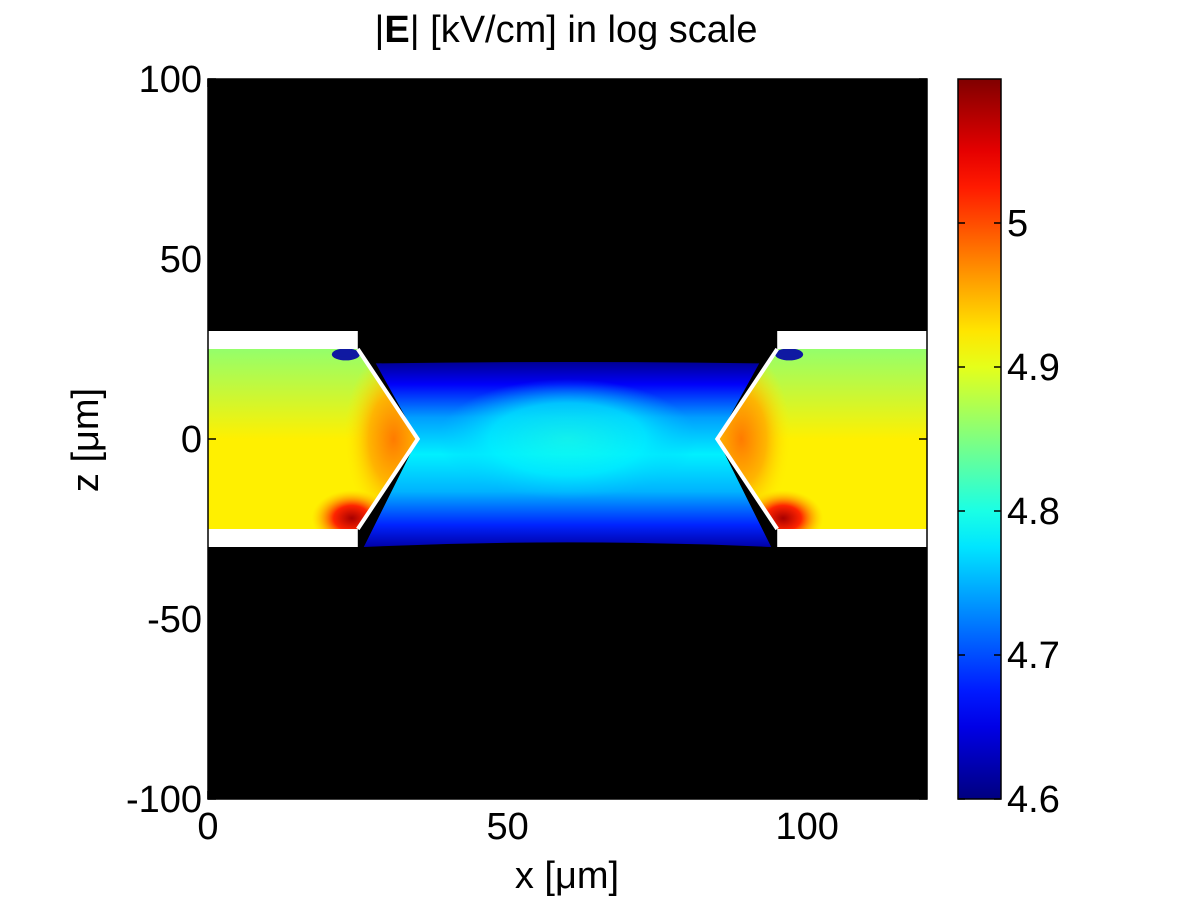 This screenshot has width=1201, height=901. I want to click on field-left-tip-hotspot, so click(380, 439).